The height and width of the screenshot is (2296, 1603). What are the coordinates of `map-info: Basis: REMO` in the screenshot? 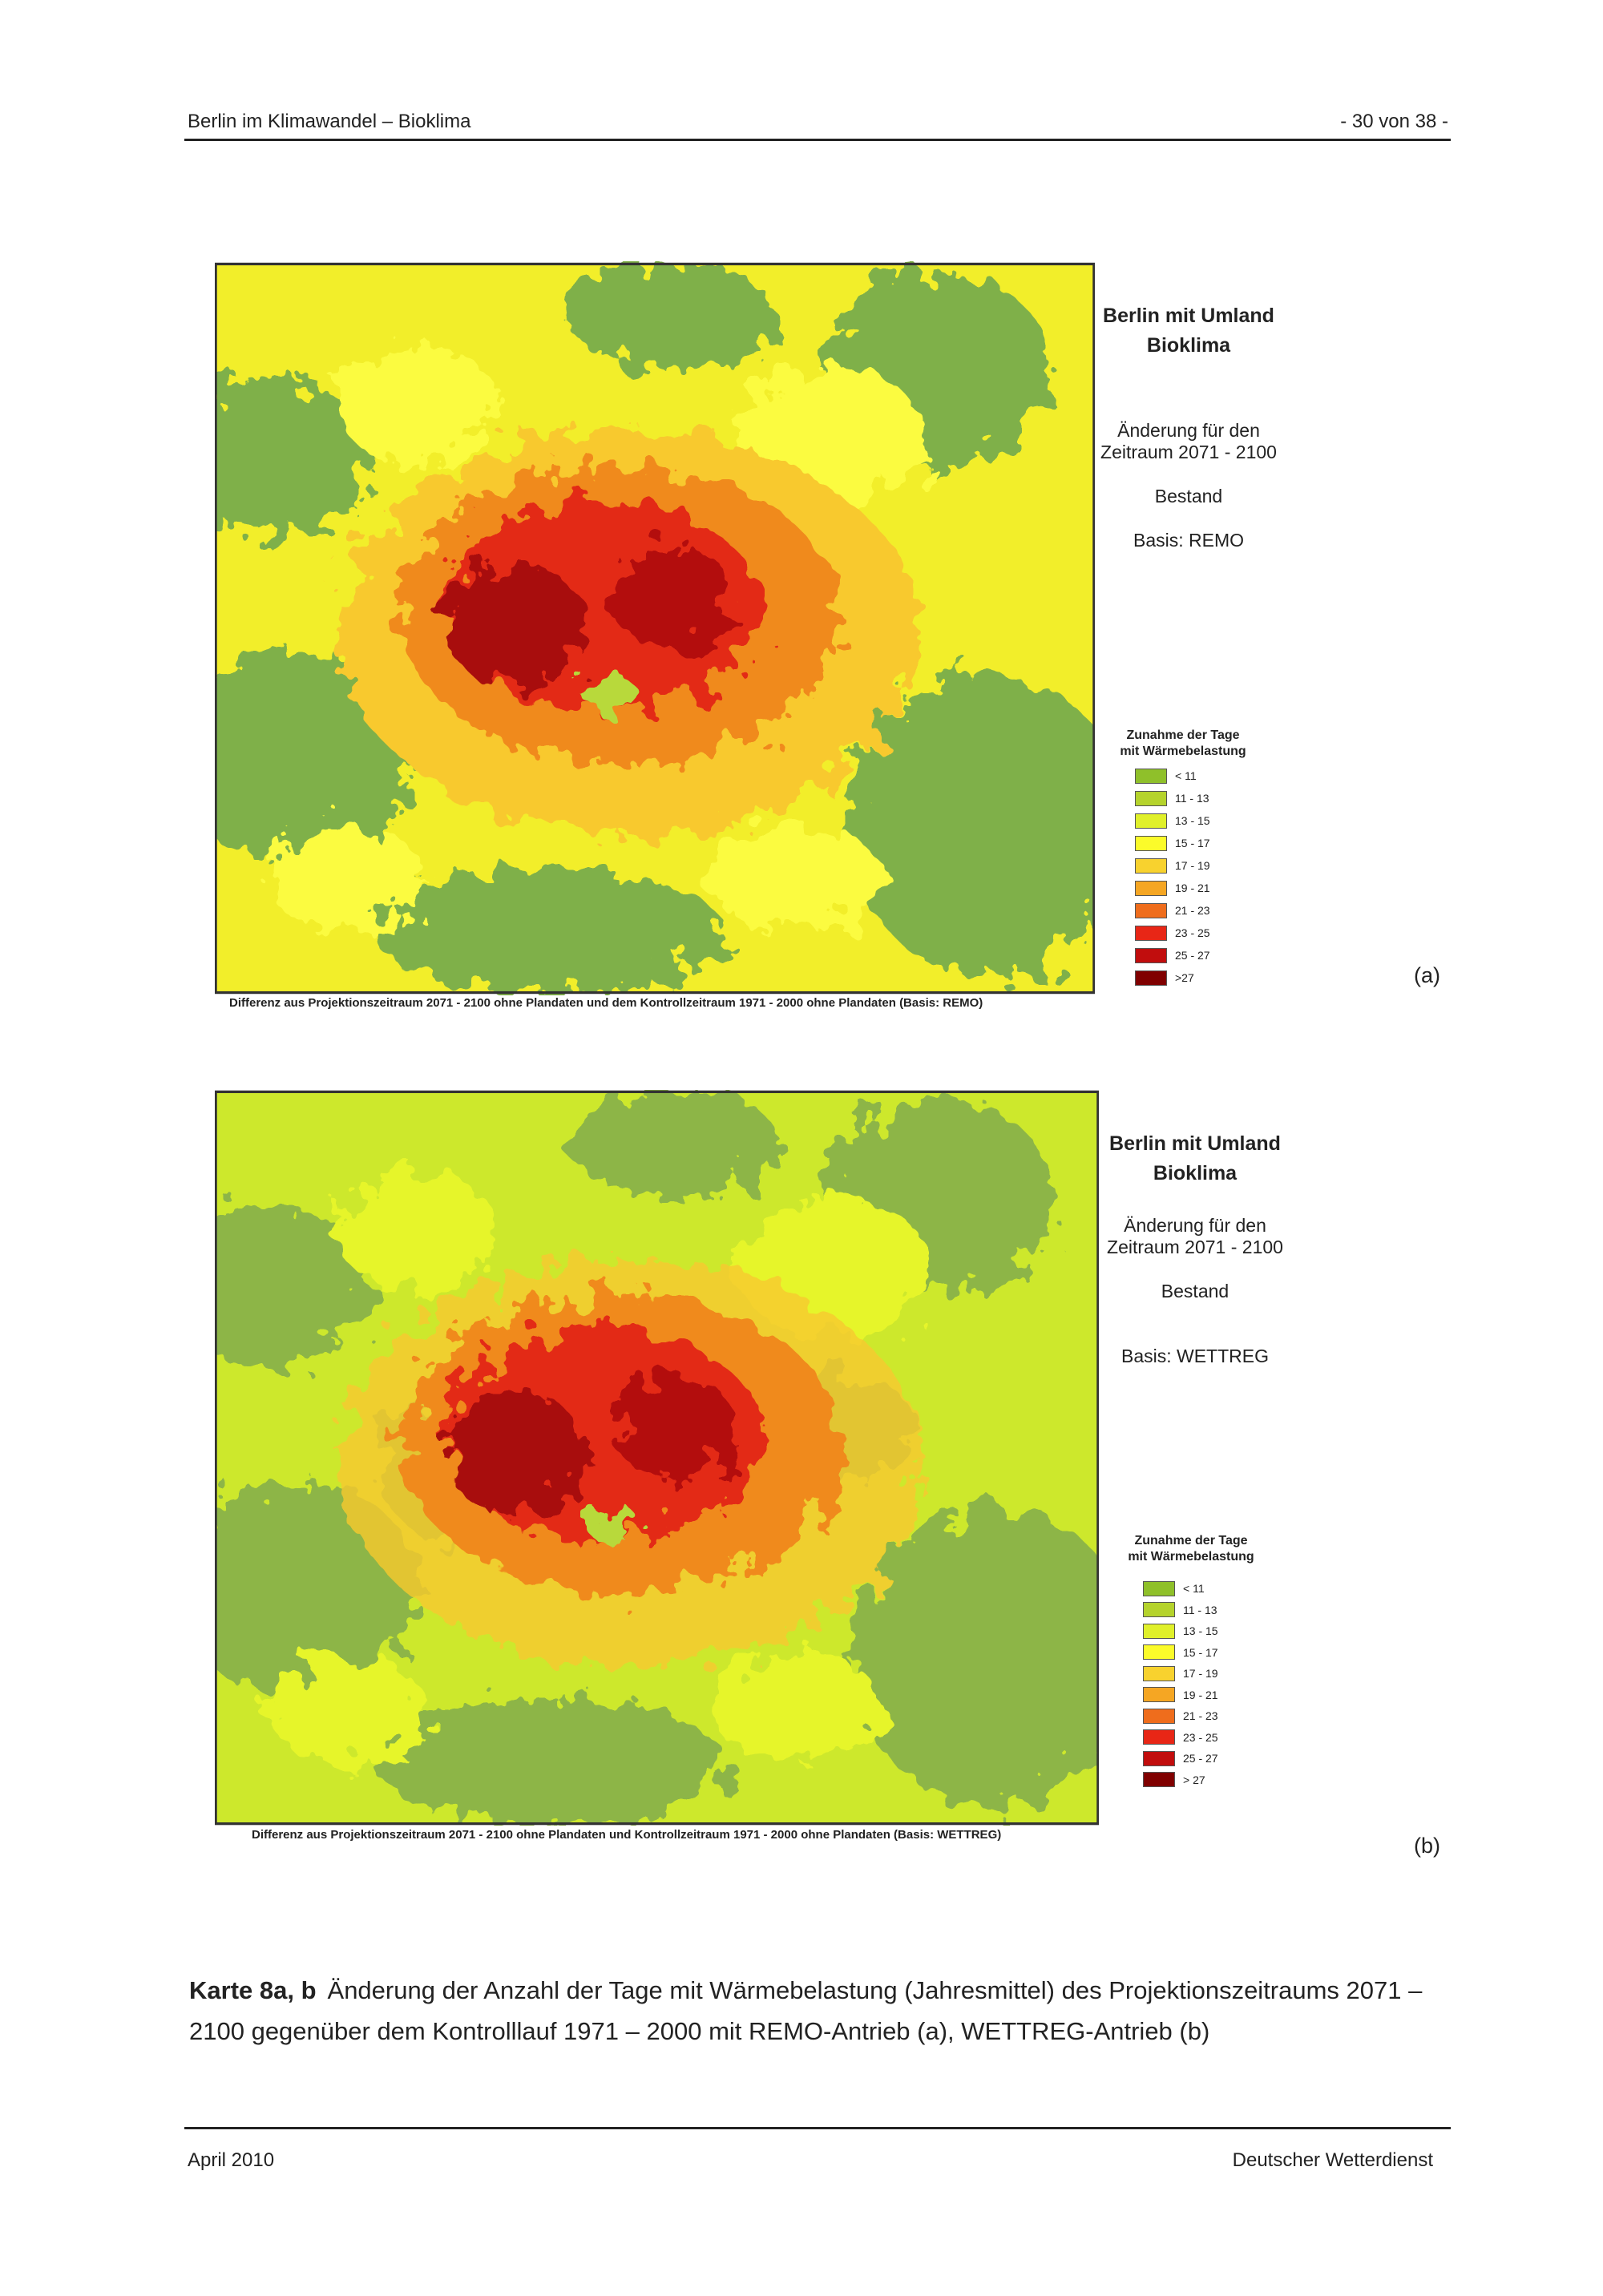 It's located at (1189, 540).